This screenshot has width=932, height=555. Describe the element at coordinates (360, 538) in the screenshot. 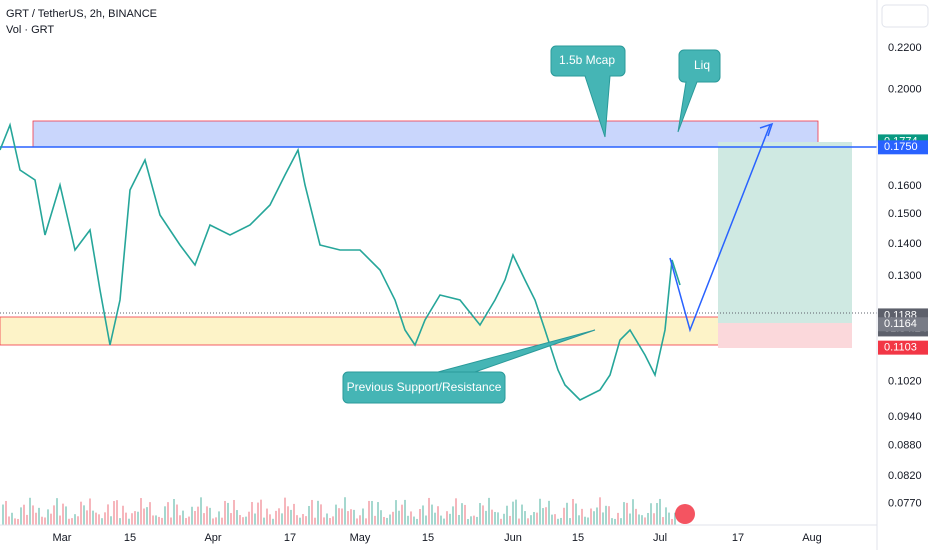

I see `time-label: May` at that location.